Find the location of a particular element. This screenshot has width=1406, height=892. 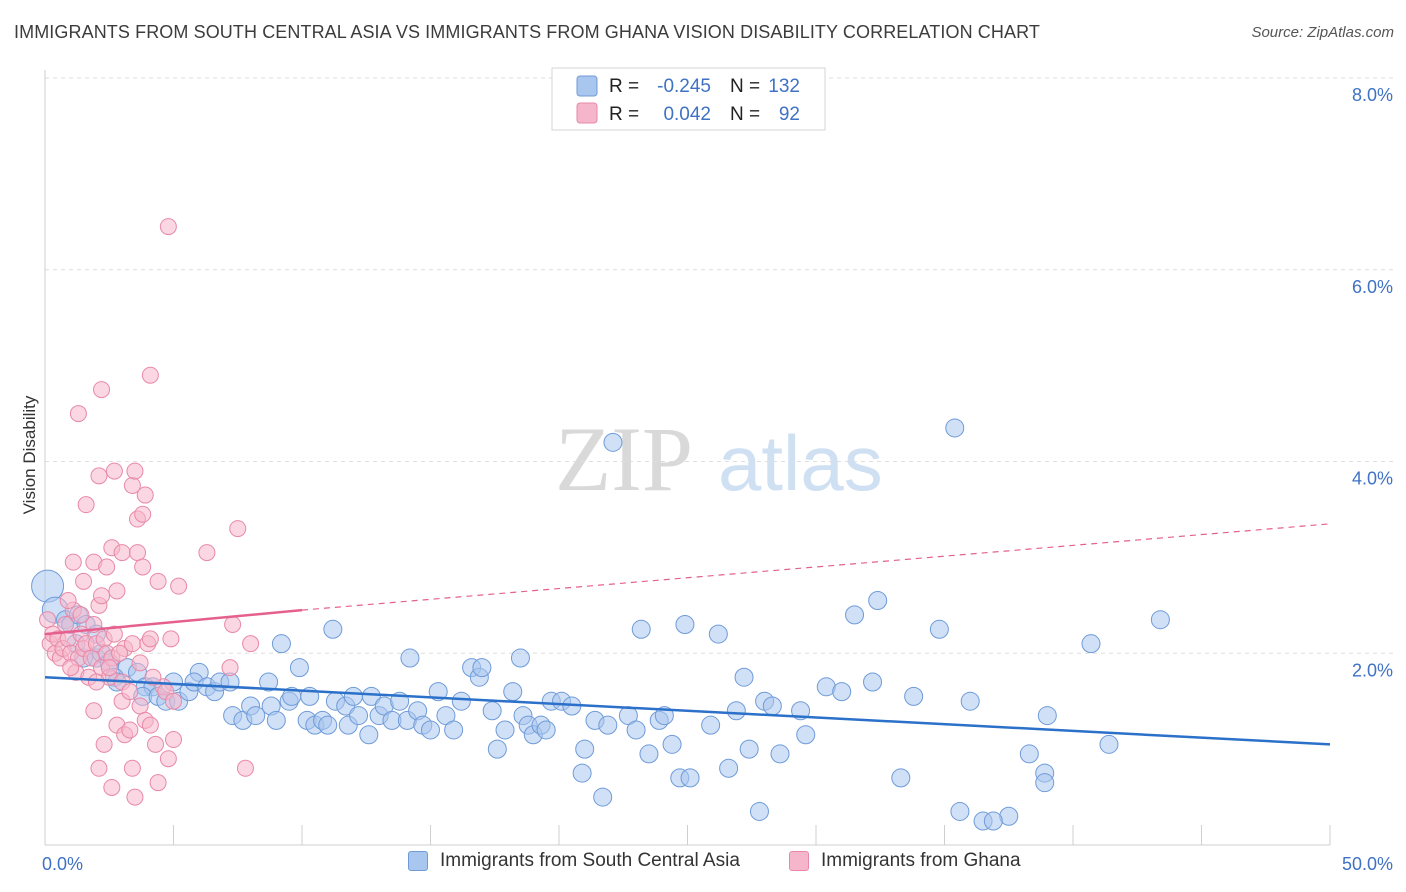

series-ghana is located at coordinates (149, 512).